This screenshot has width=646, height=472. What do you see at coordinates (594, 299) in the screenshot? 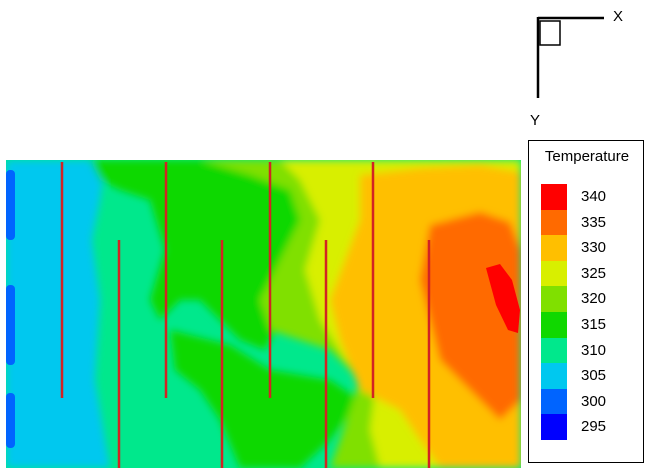
I see `legend-value-320: 320` at bounding box center [594, 299].